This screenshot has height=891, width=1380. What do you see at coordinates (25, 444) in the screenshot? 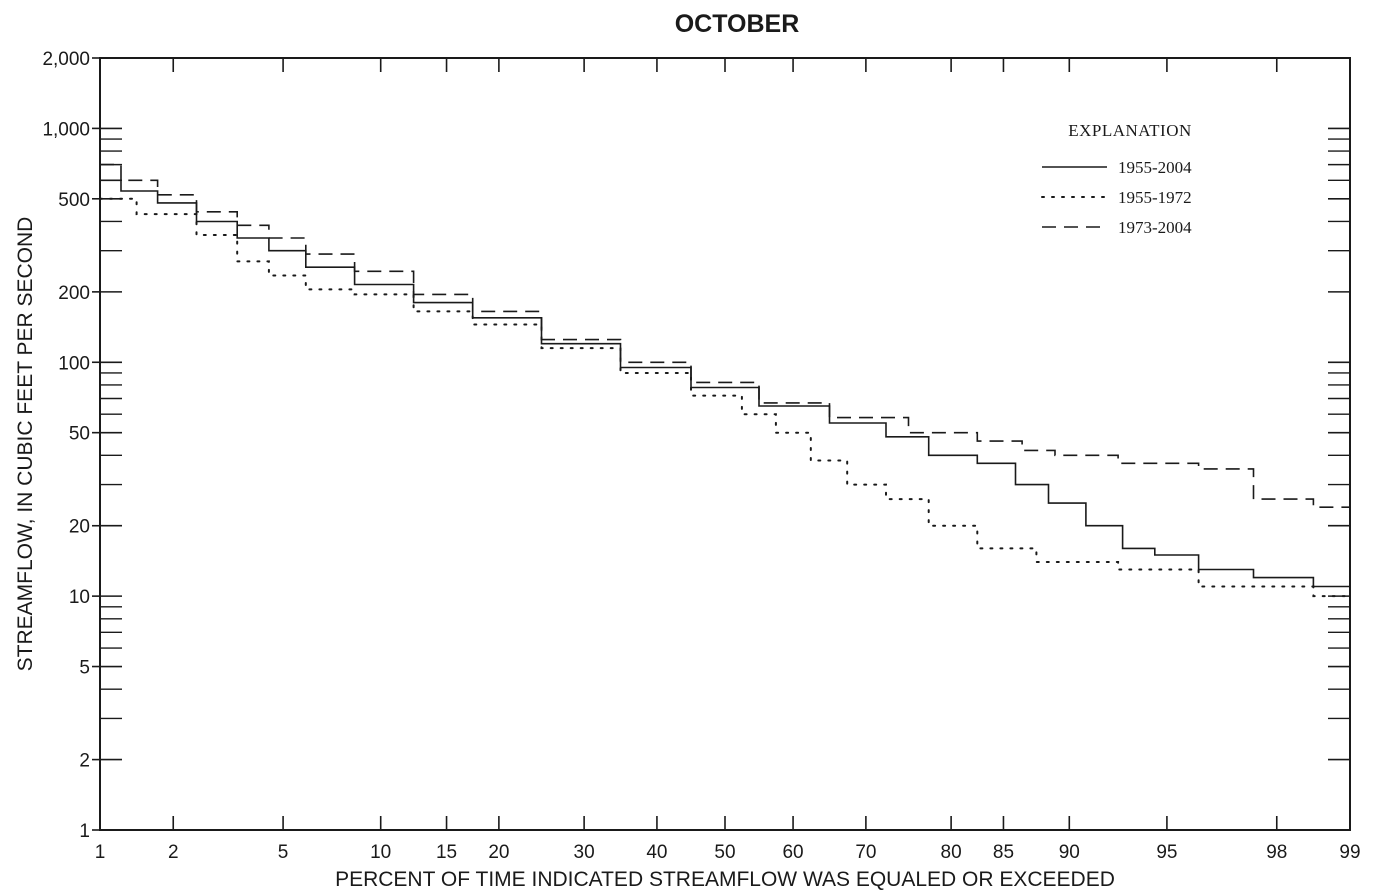
I see `y-axis-label: STREAMFLOW, IN CUBIC FEET PER SECOND` at bounding box center [25, 444].